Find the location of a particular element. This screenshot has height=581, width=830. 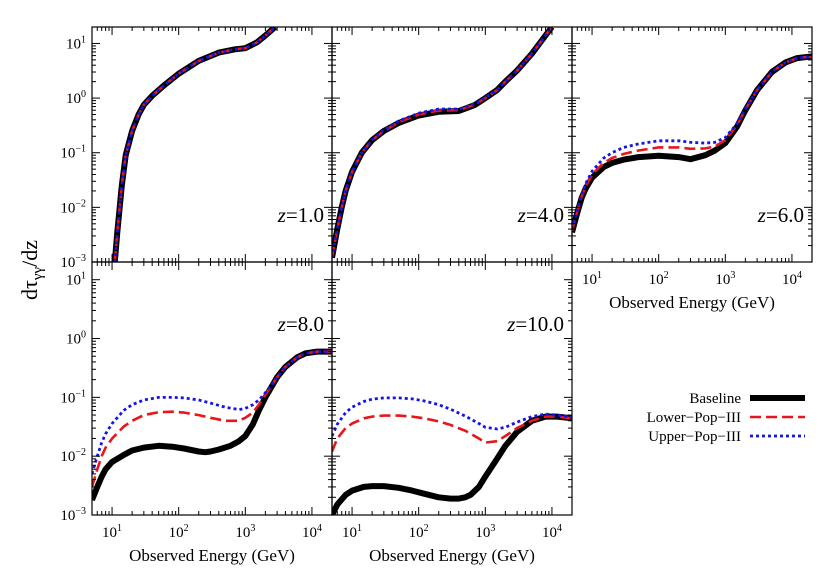

redshift-annotation: z=6.0 is located at coordinates (780, 215).